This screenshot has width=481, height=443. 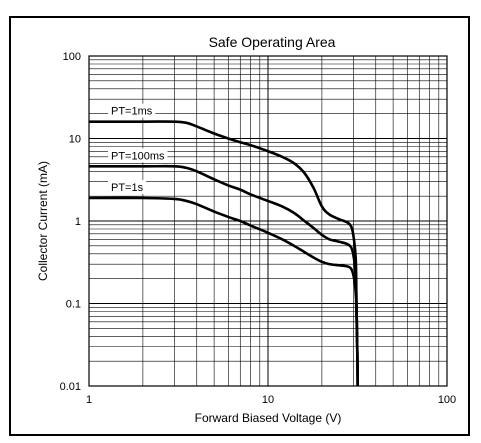 I want to click on y-tick-label: 0.01, so click(x=70, y=387).